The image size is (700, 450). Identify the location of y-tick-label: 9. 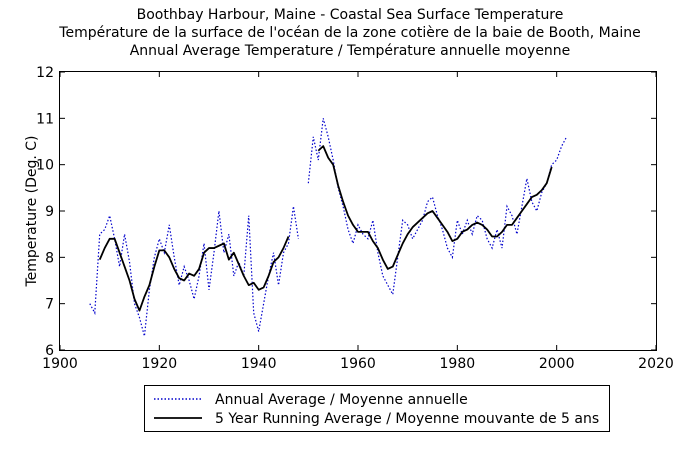
(49, 212).